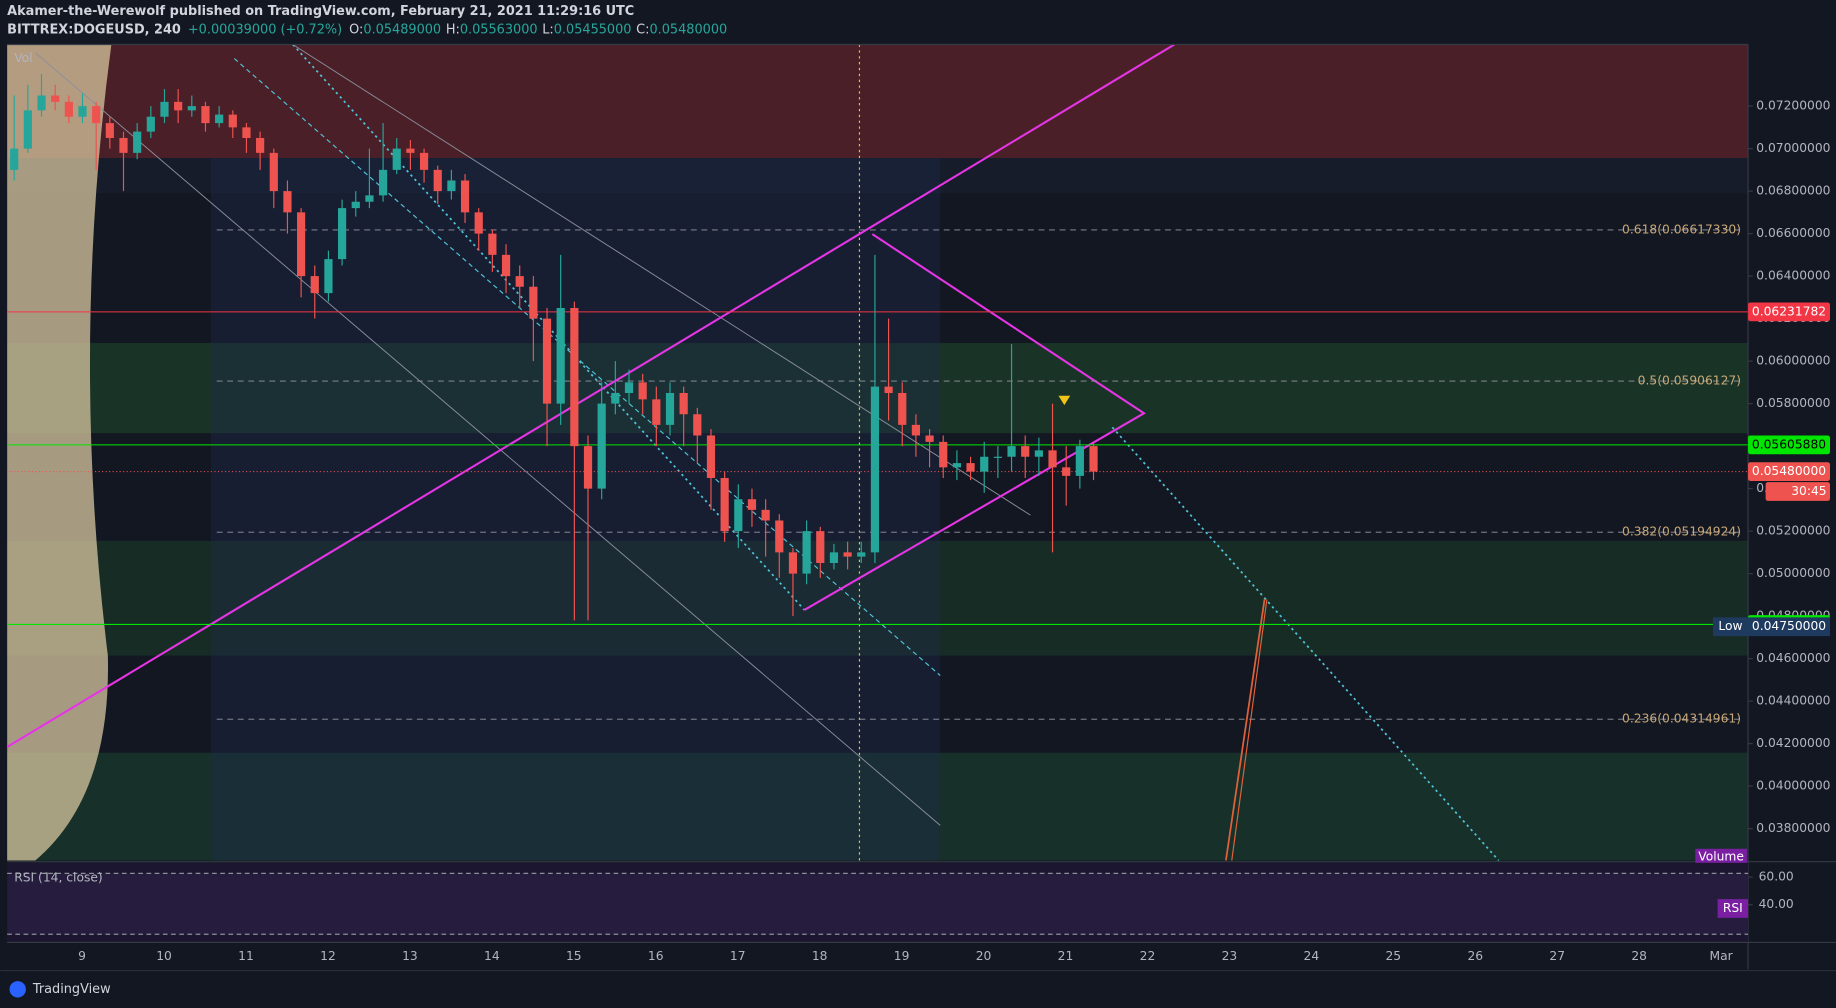 This screenshot has height=1008, width=1836. What do you see at coordinates (574, 956) in the screenshot?
I see `date-label: 15` at bounding box center [574, 956].